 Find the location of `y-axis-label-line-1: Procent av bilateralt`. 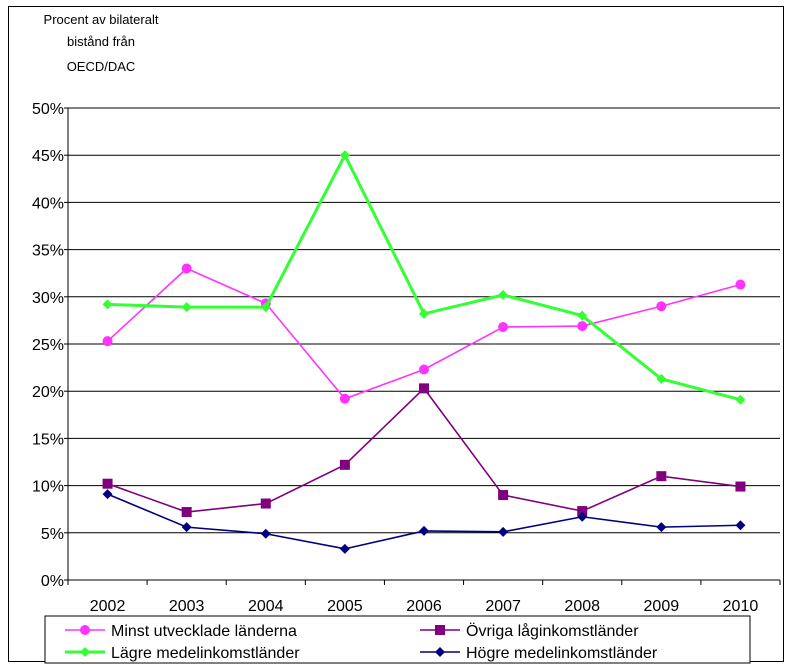

y-axis-label-line-1: Procent av bilateralt is located at coordinates (101, 19).